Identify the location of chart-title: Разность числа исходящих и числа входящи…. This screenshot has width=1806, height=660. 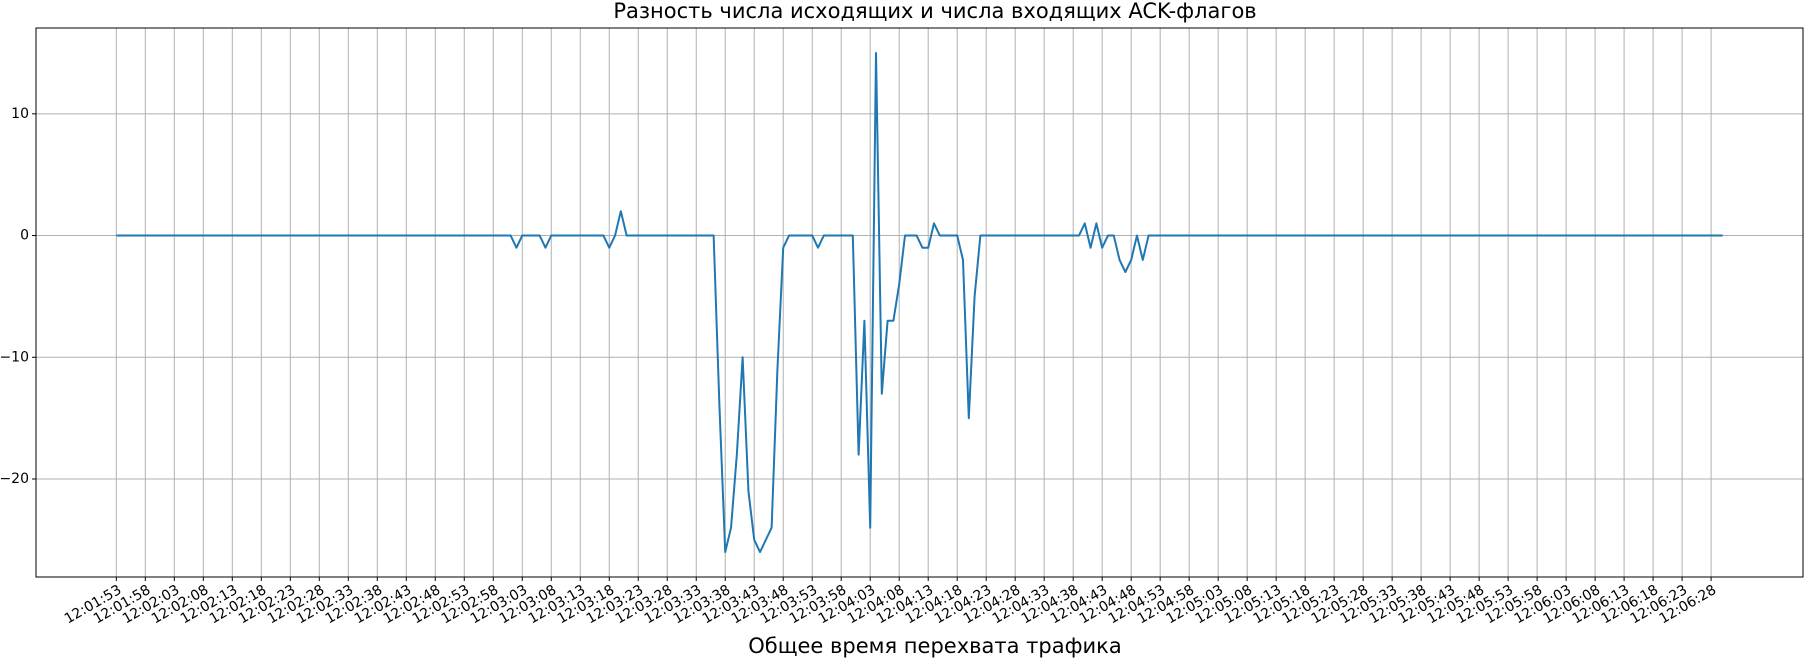
(934, 11).